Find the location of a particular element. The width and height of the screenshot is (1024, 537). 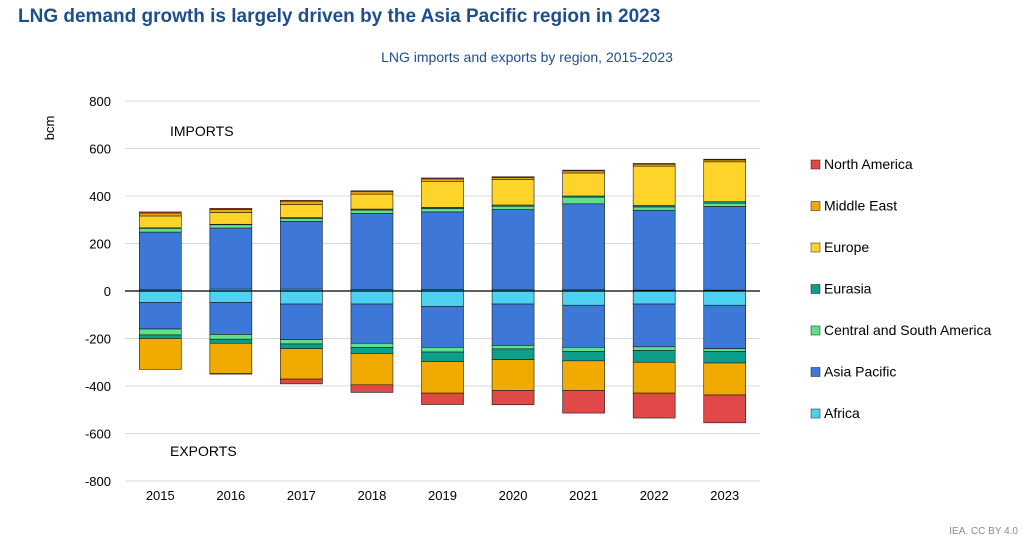

y-tick-label: -200 is located at coordinates (98, 339).